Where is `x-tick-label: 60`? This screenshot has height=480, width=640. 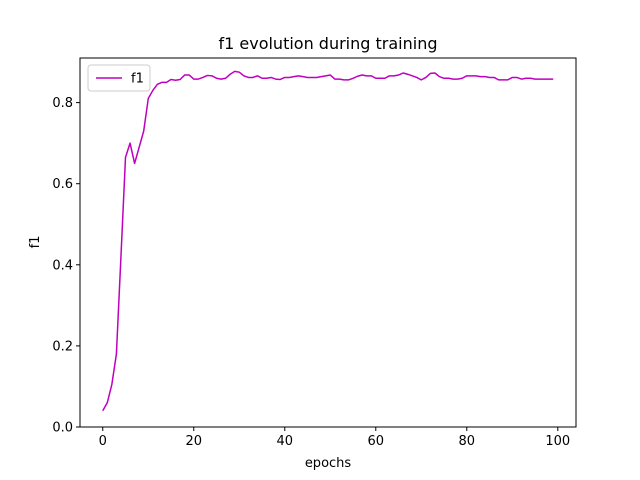
x-tick-label: 60 is located at coordinates (376, 441).